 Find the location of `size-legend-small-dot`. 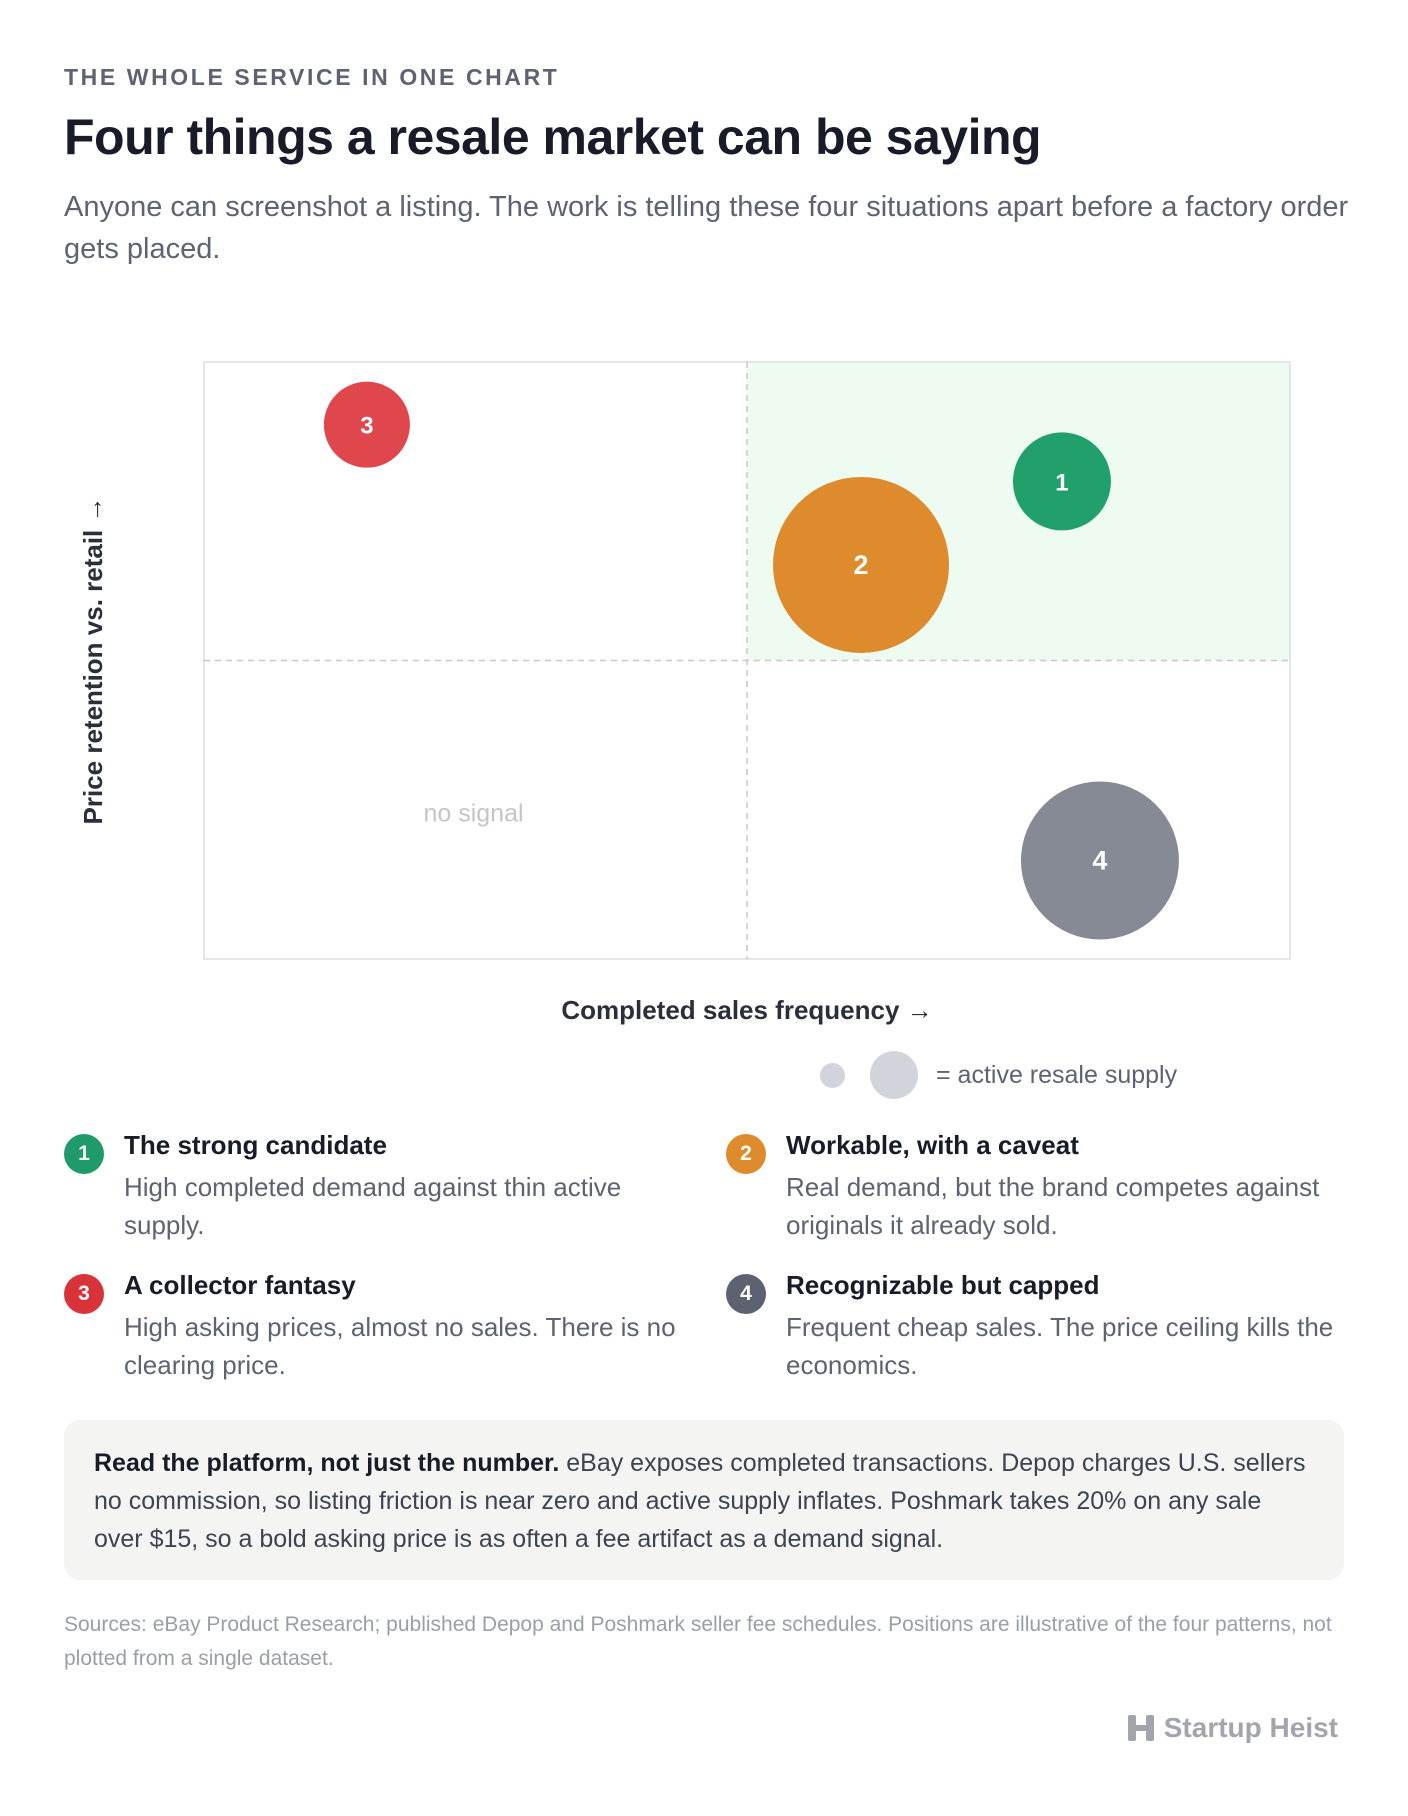

size-legend-small-dot is located at coordinates (832, 1075).